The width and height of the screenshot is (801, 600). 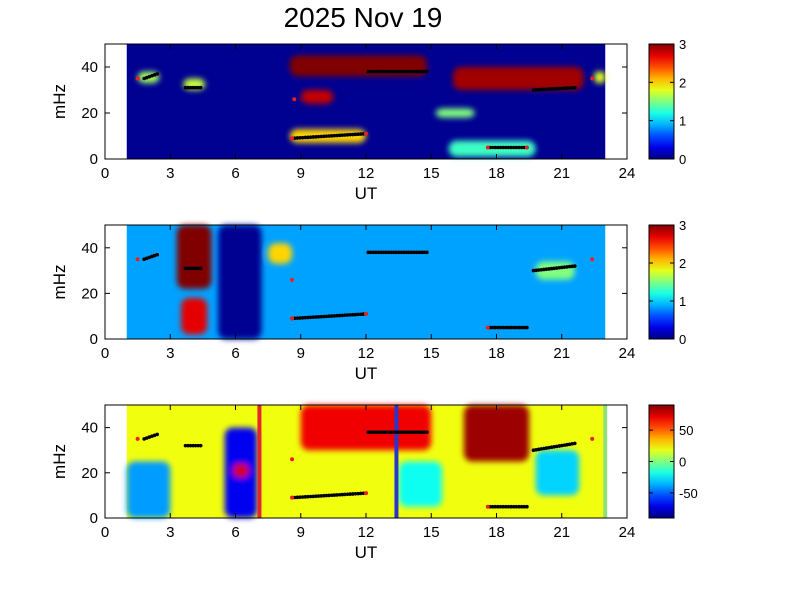 What do you see at coordinates (682, 225) in the screenshot?
I see `colorbar-tick-label: 3` at bounding box center [682, 225].